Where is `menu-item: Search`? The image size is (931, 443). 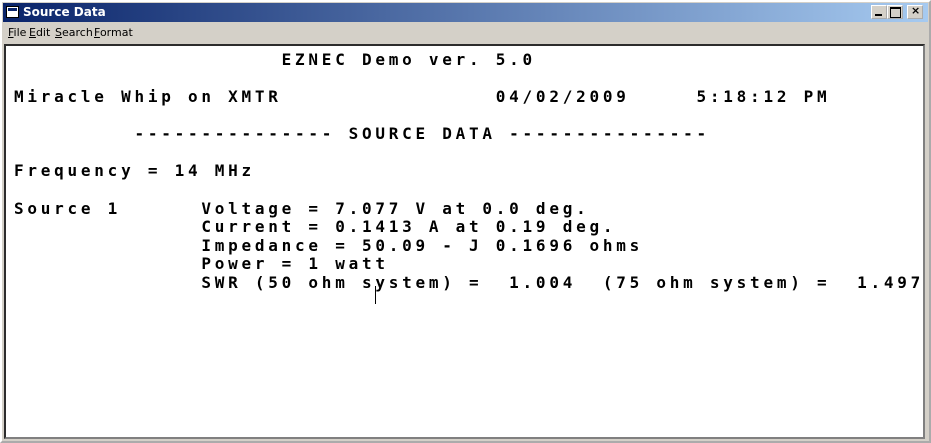 menu-item: Search is located at coordinates (74, 32).